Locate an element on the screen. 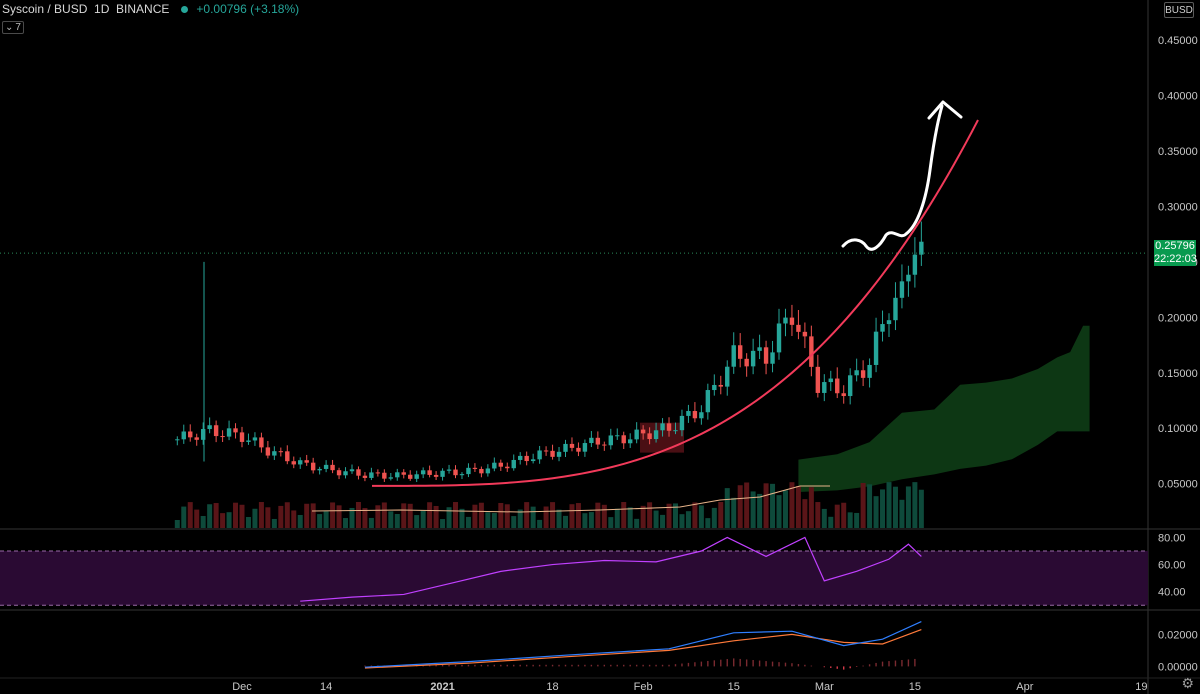 The width and height of the screenshot is (1200, 694). symbol-name: Syscoin / BUSD is located at coordinates (45, 9).